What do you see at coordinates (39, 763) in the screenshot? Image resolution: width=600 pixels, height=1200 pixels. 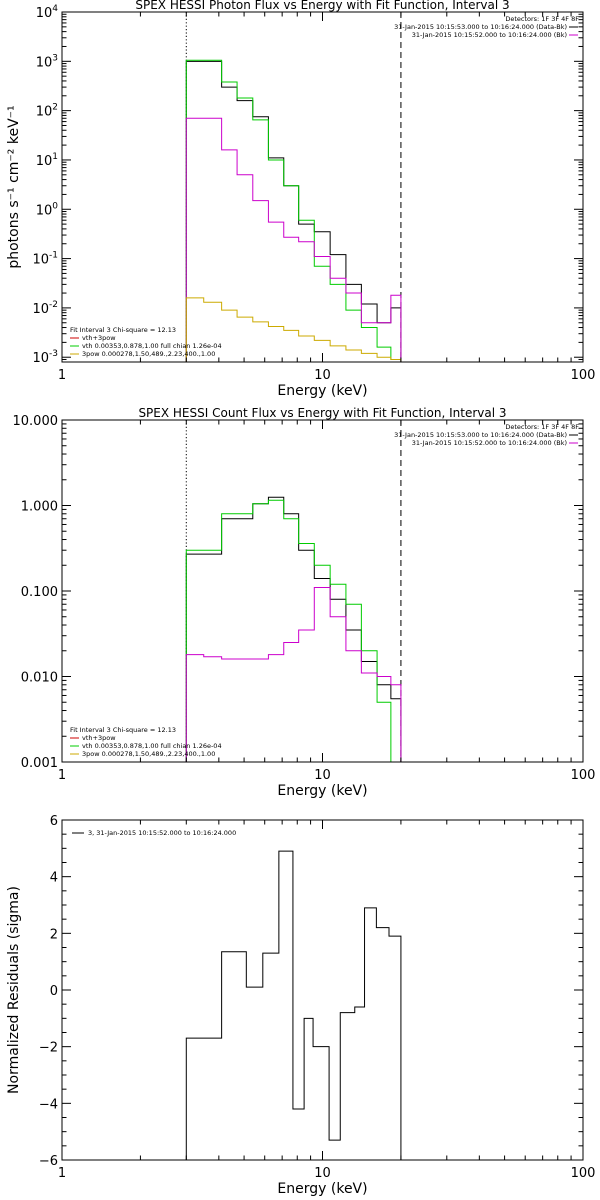 I see `y-tick-label: 0.001` at bounding box center [39, 763].